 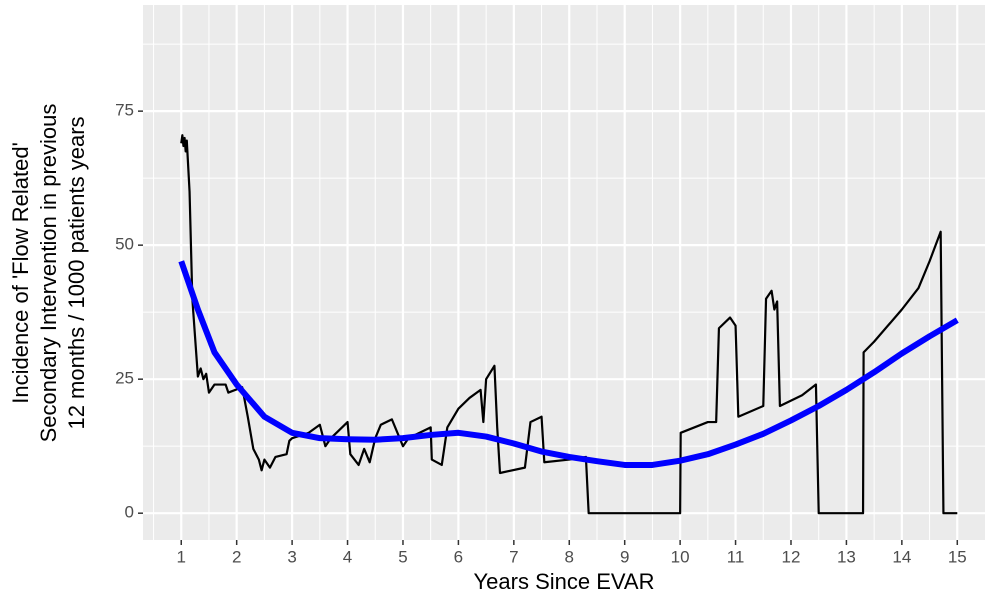 What do you see at coordinates (569, 556) in the screenshot?
I see `x-tick-label: 8` at bounding box center [569, 556].